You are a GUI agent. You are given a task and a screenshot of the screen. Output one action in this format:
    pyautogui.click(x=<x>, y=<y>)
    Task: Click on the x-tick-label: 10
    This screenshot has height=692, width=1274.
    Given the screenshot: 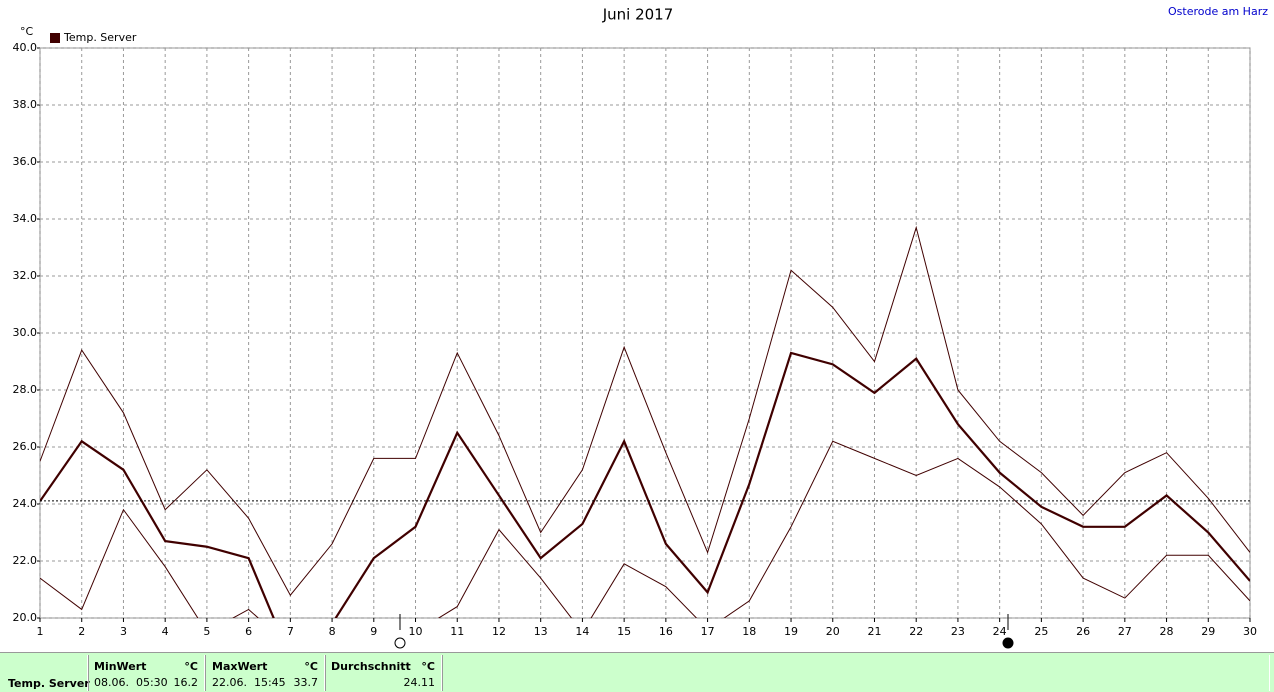 What is the action you would take?
    pyautogui.click(x=416, y=631)
    